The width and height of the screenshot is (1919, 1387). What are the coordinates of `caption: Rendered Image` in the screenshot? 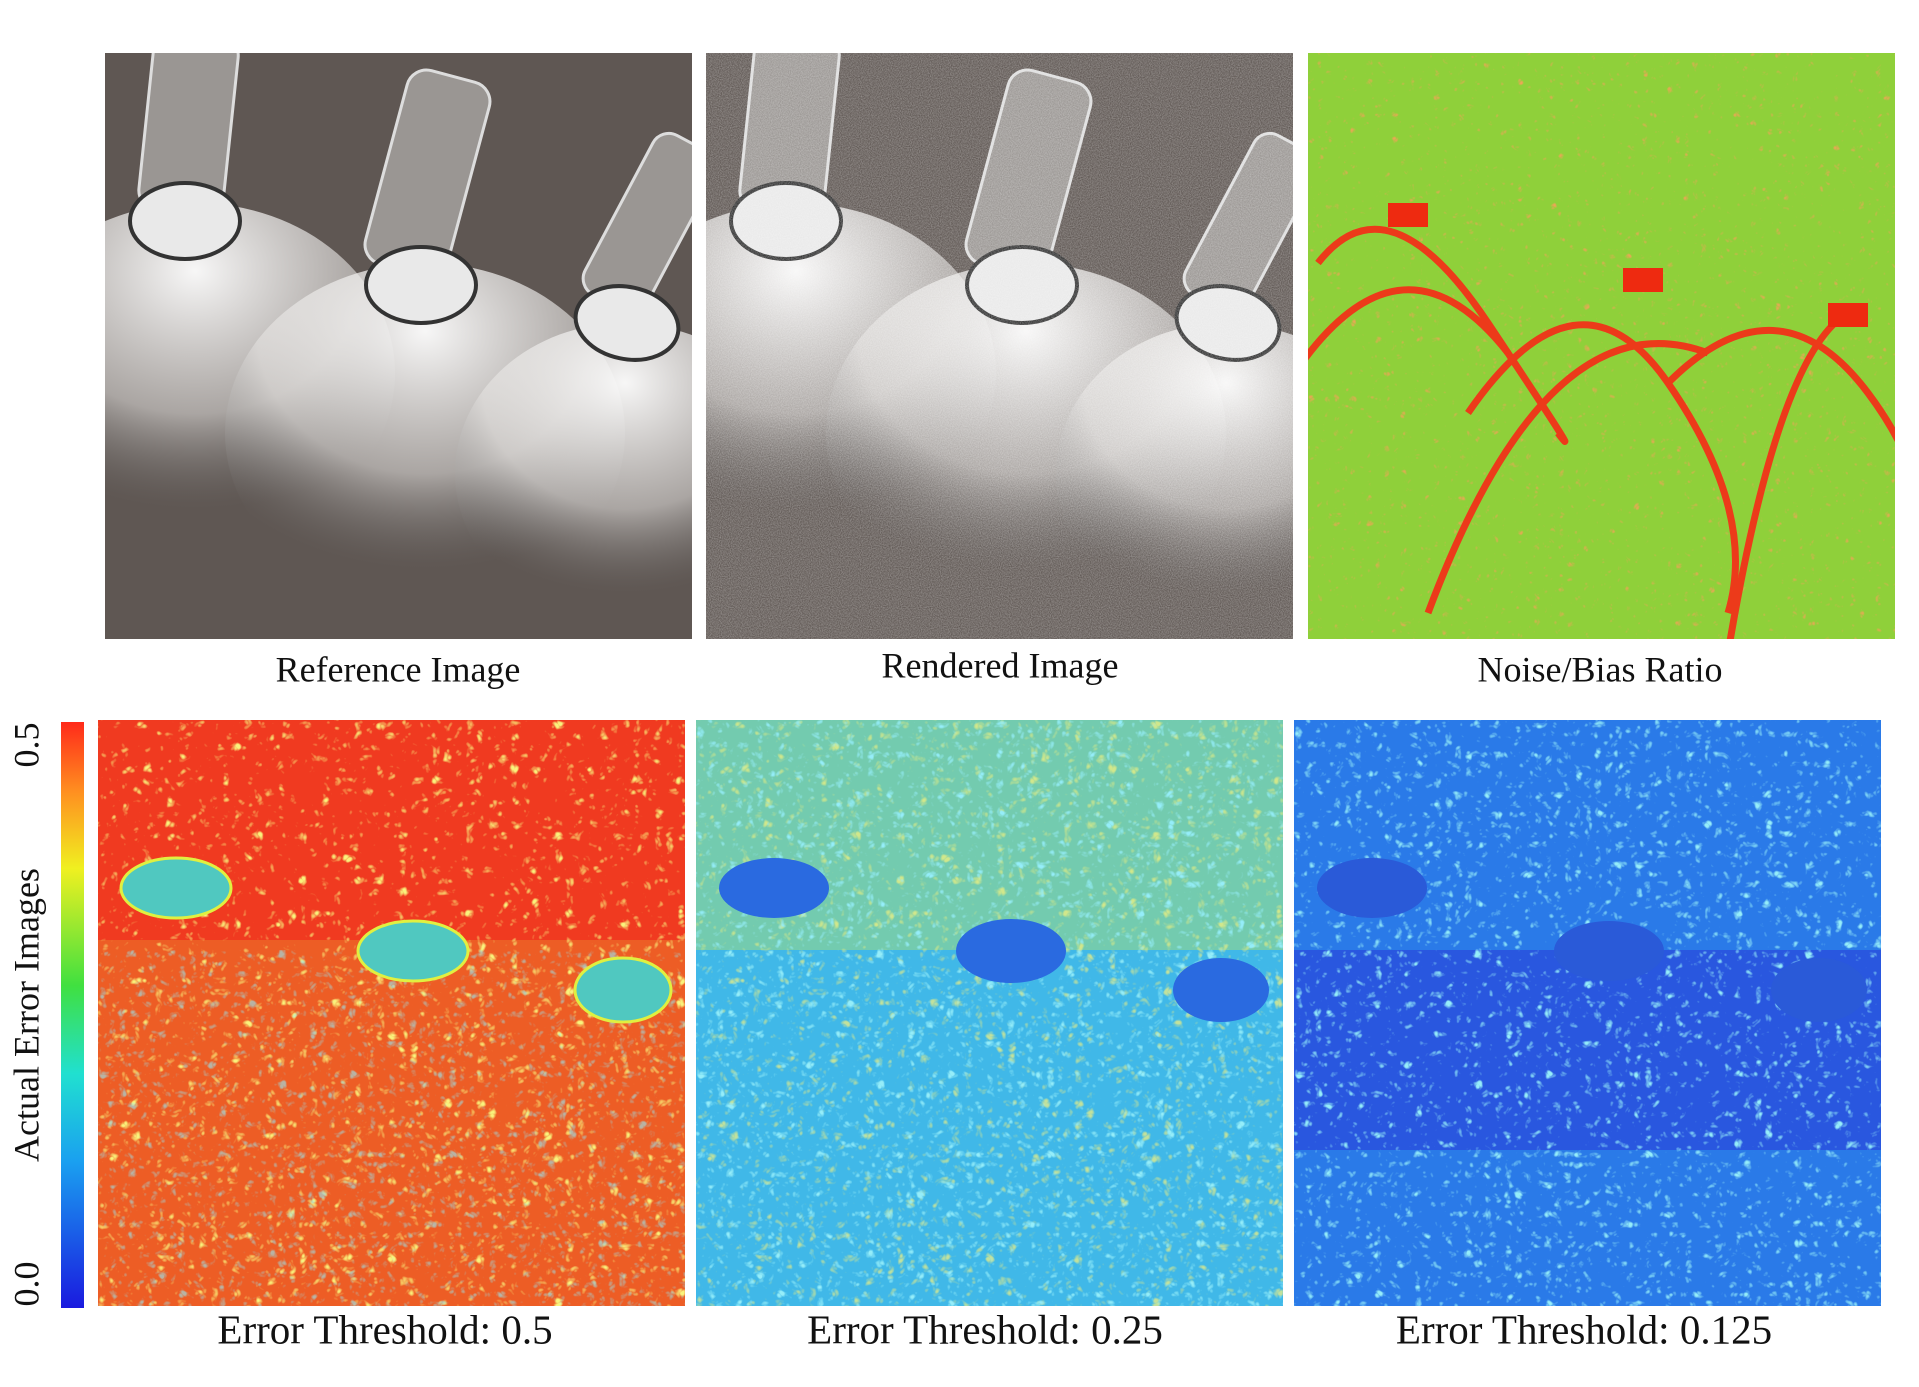 It's located at (1000, 665).